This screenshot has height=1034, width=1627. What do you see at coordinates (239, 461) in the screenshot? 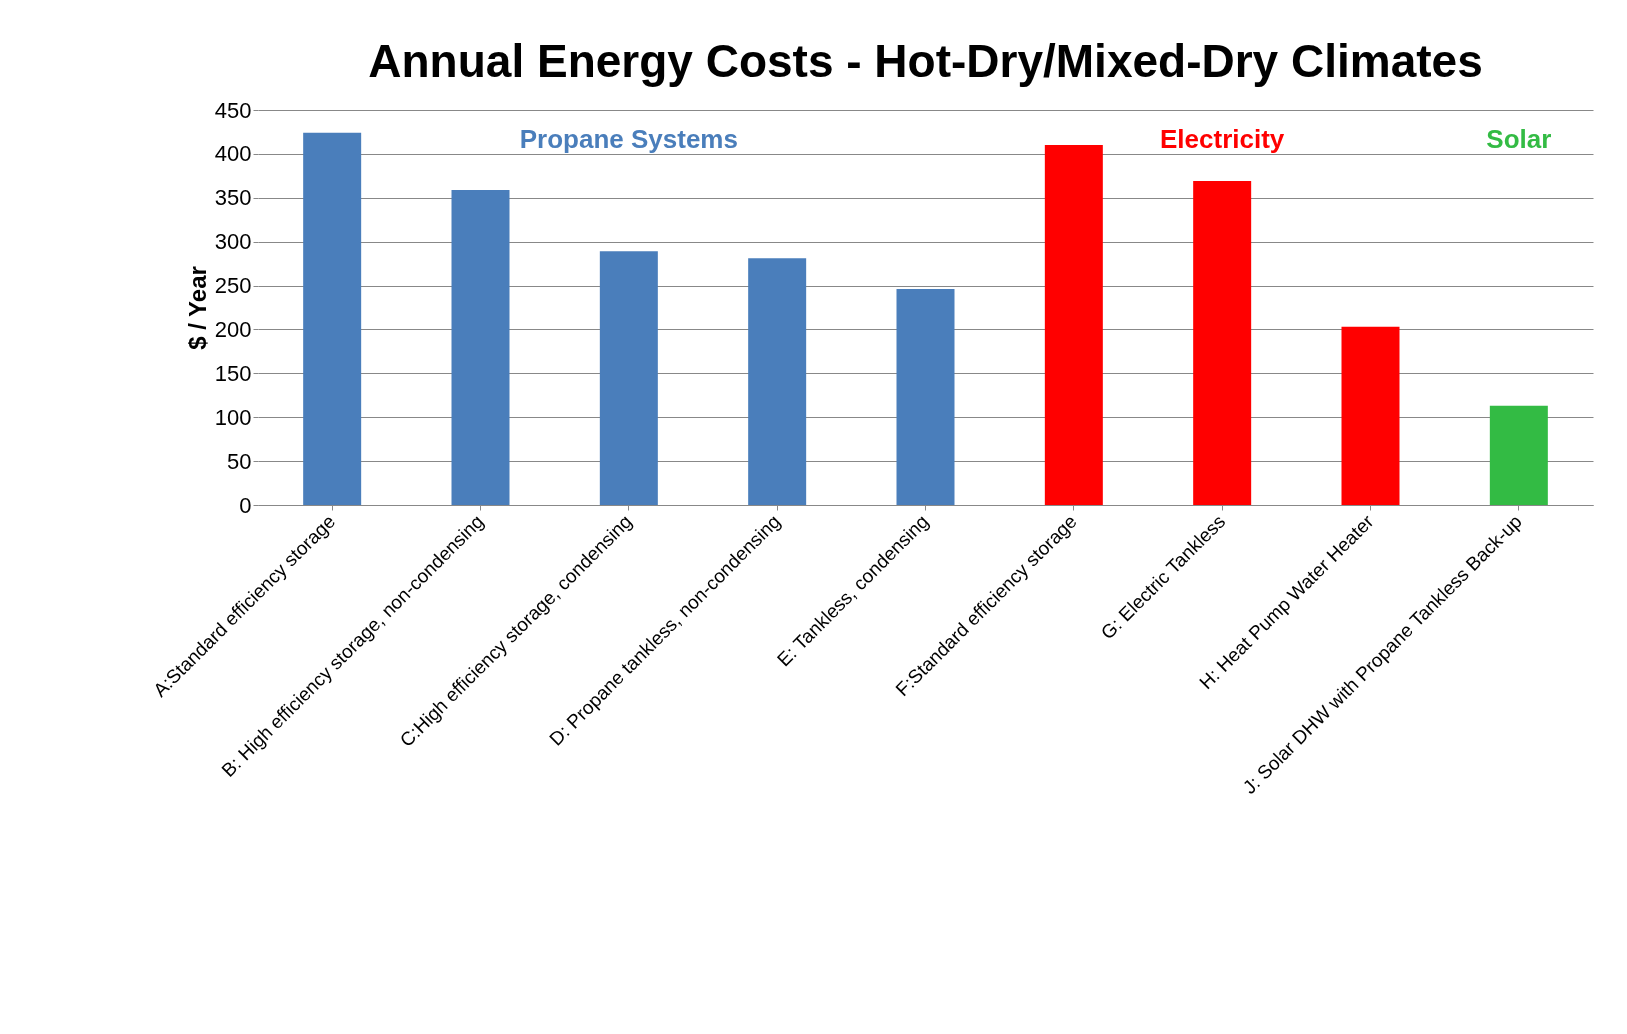
I see `y-tick-label: 50` at bounding box center [239, 461].